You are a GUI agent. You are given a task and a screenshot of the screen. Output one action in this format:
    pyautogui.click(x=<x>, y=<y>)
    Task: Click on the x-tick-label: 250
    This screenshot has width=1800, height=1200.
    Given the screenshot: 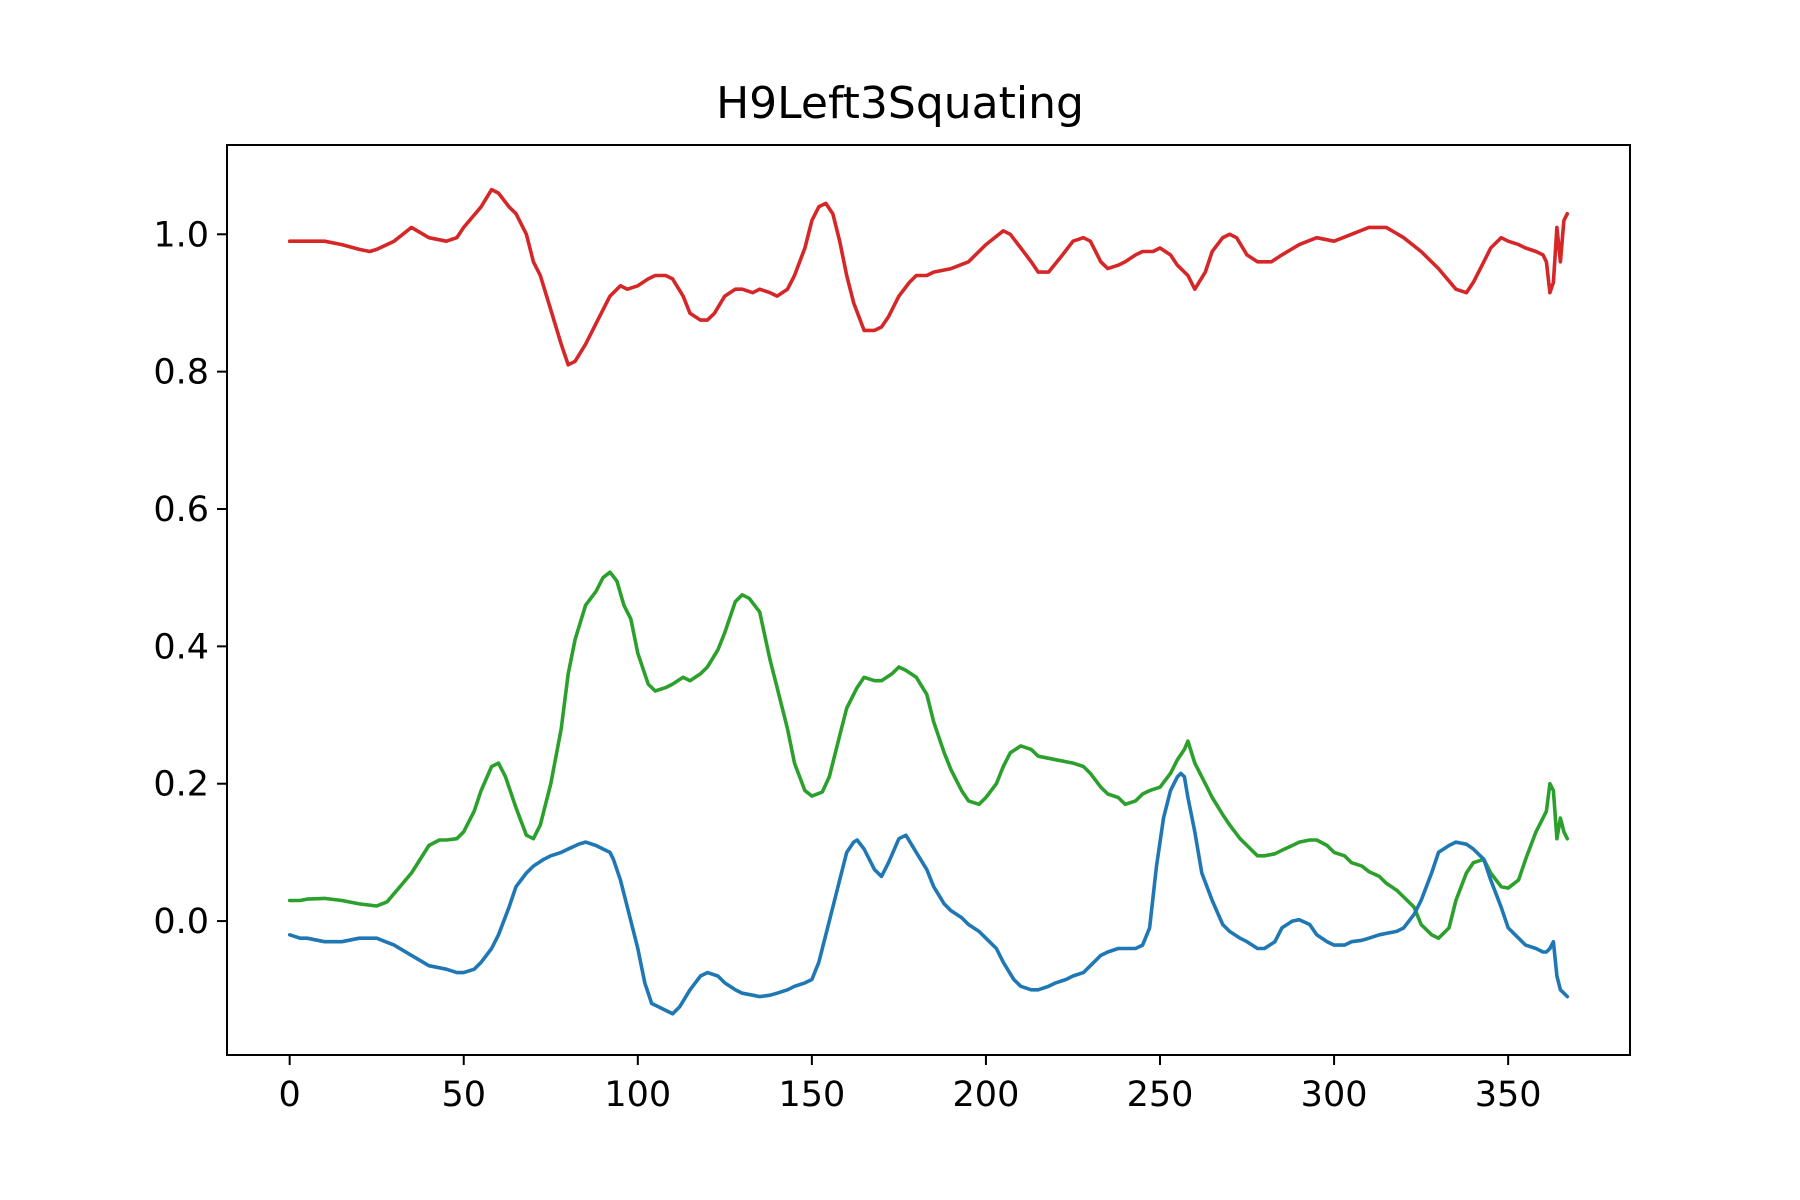 What is the action you would take?
    pyautogui.click(x=1160, y=1095)
    